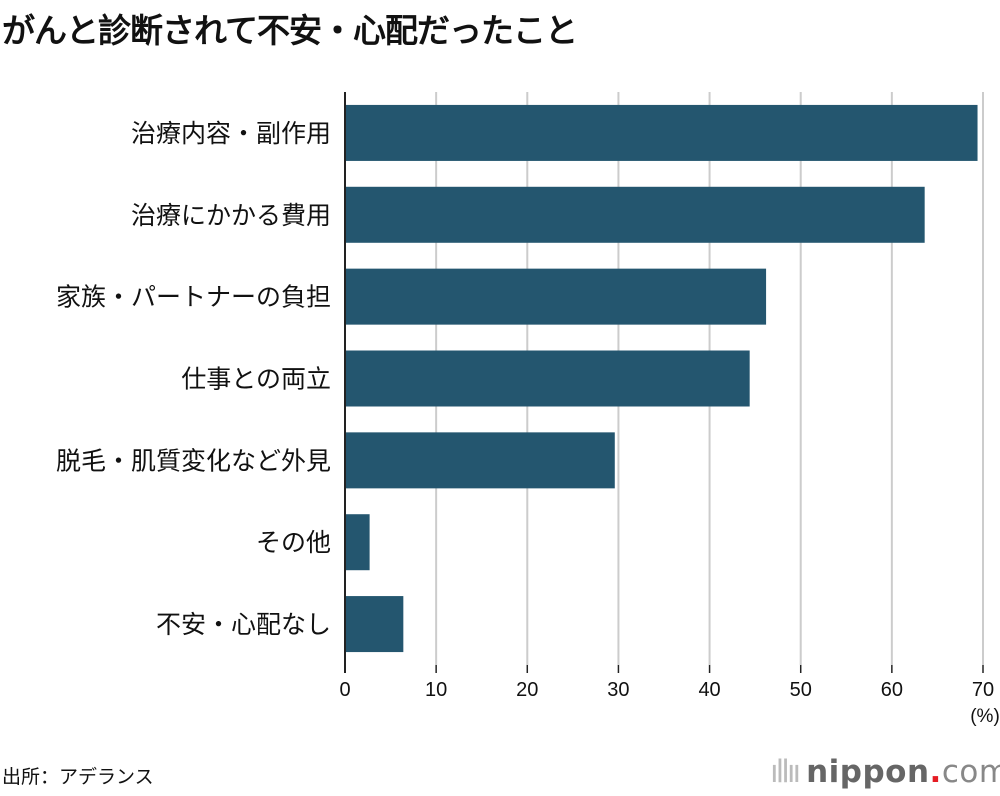 This screenshot has height=796, width=1000. I want to click on x-tick-label: 20, so click(527, 690).